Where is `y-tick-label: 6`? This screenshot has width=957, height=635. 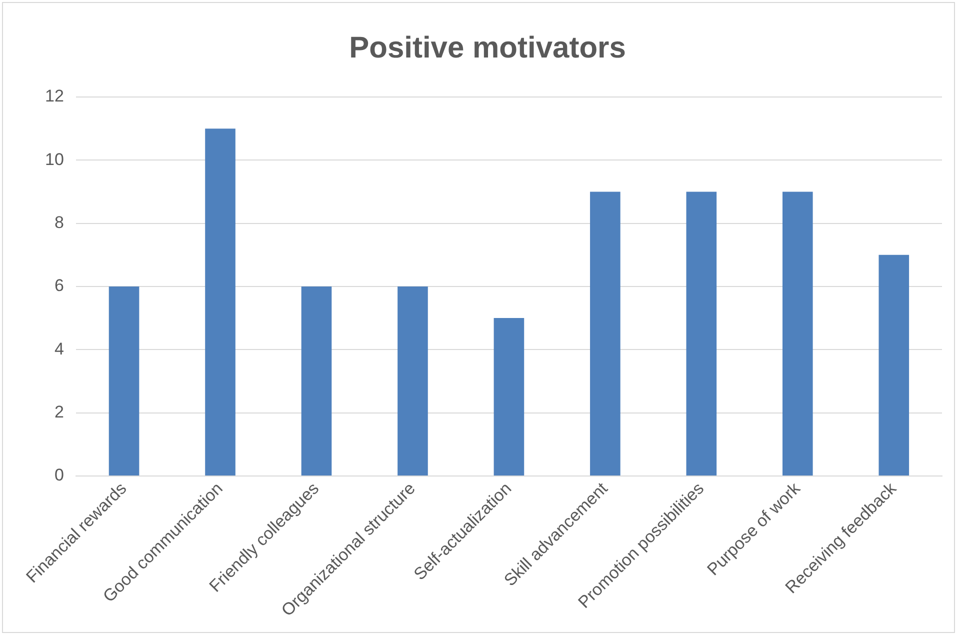 y-tick-label: 6 is located at coordinates (59, 286).